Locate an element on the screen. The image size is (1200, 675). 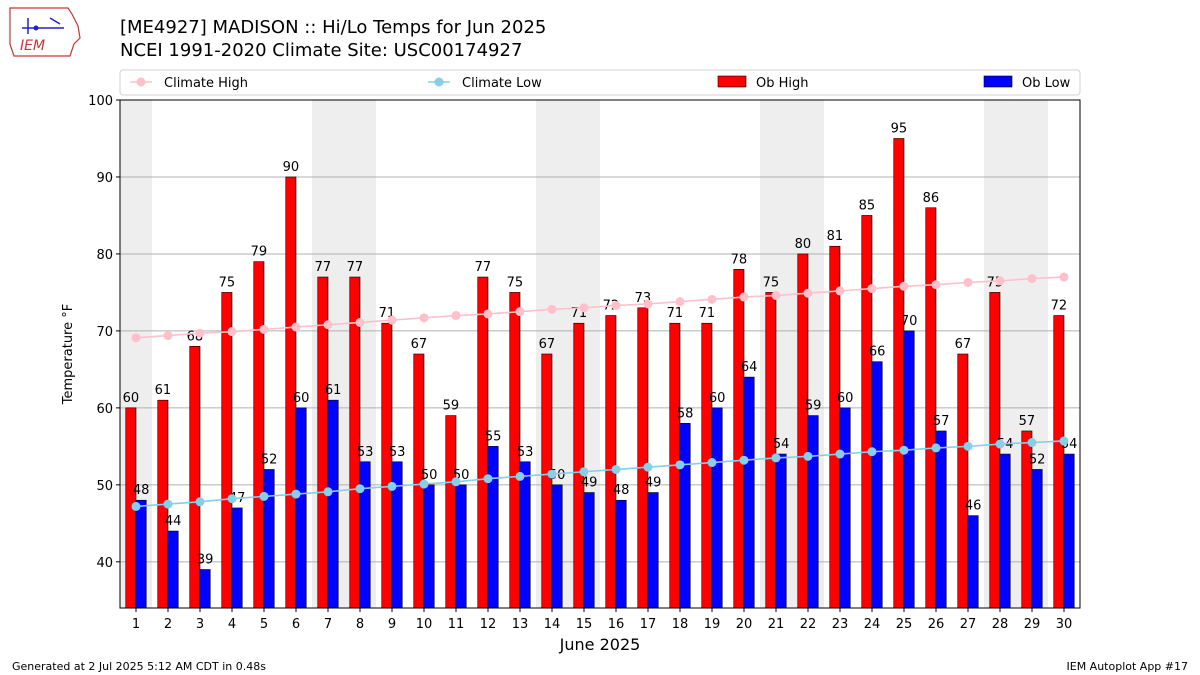
ob-high-label: 78 is located at coordinates (739, 259).